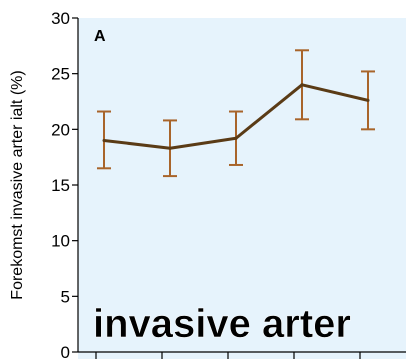  I want to click on y-tick-label: 5, so click(65, 296).